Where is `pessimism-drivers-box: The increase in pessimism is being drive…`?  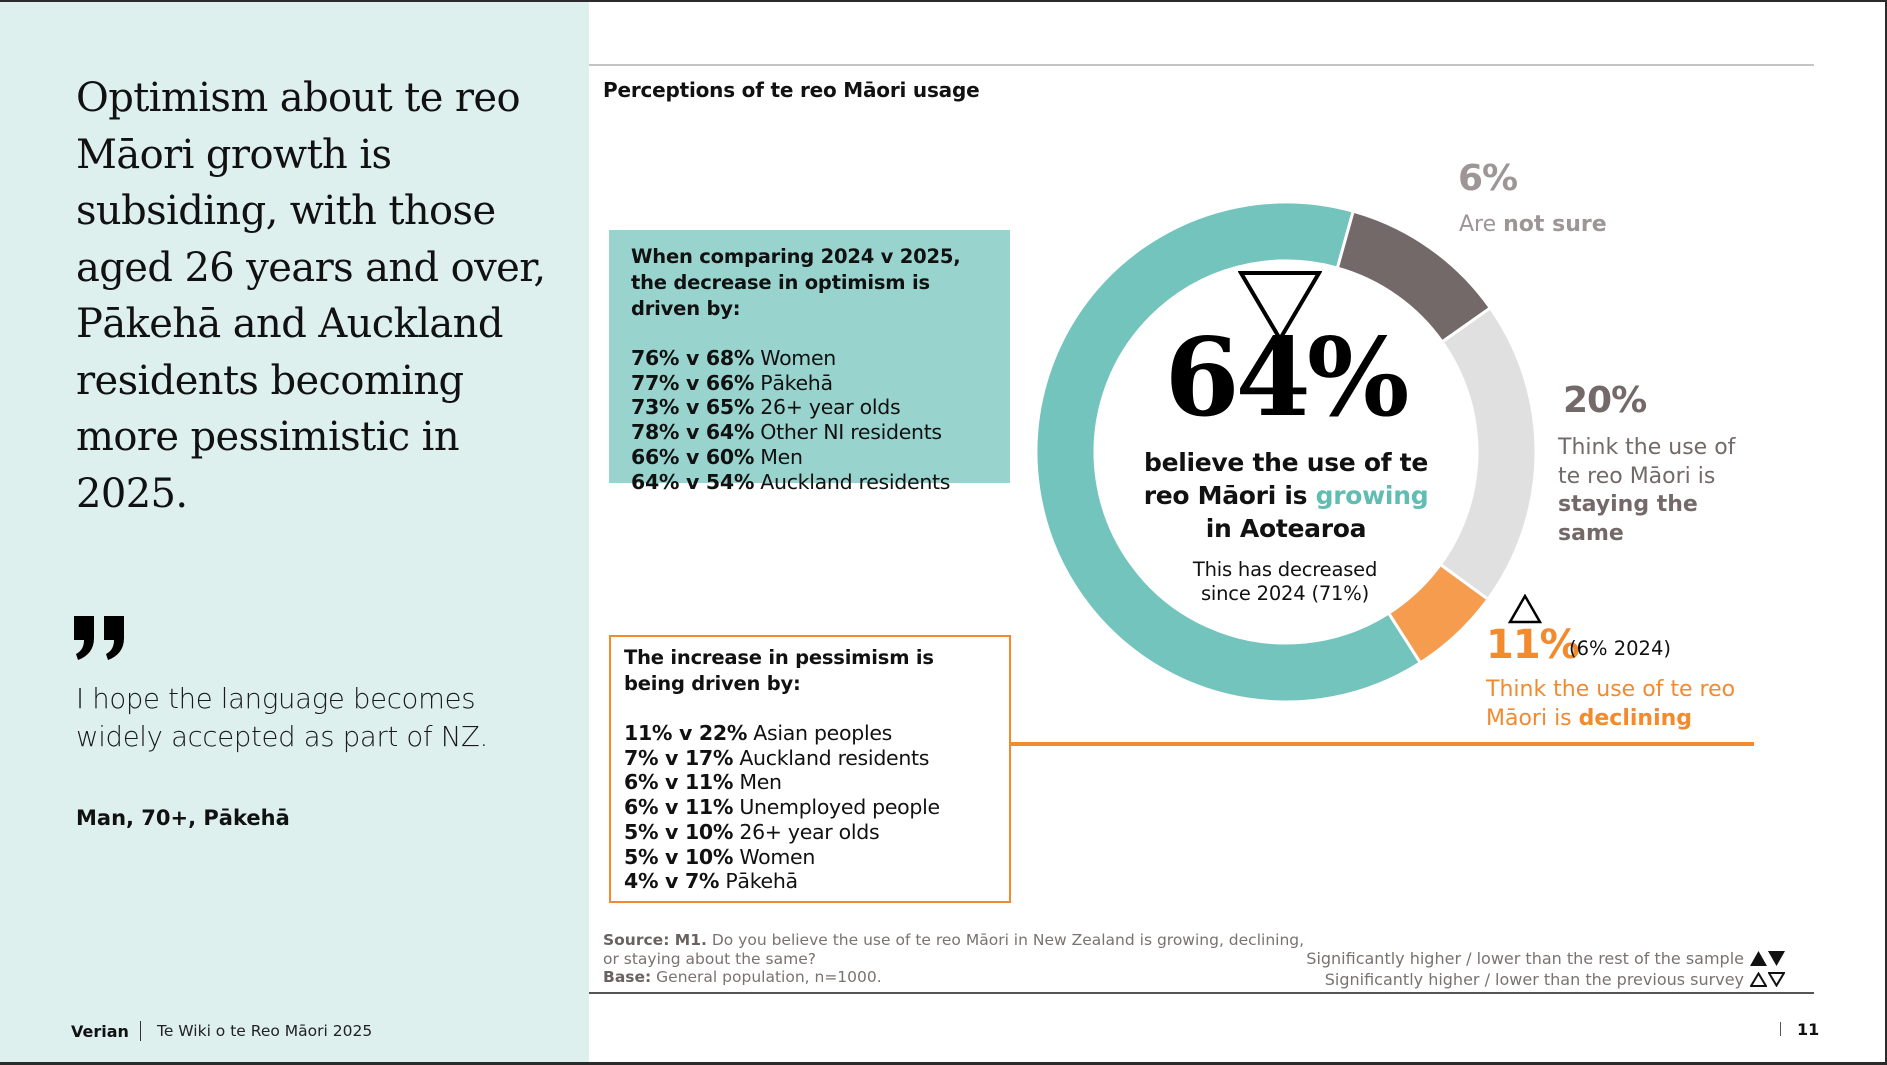 pessimism-drivers-box: The increase in pessimism is being drive… is located at coordinates (810, 769).